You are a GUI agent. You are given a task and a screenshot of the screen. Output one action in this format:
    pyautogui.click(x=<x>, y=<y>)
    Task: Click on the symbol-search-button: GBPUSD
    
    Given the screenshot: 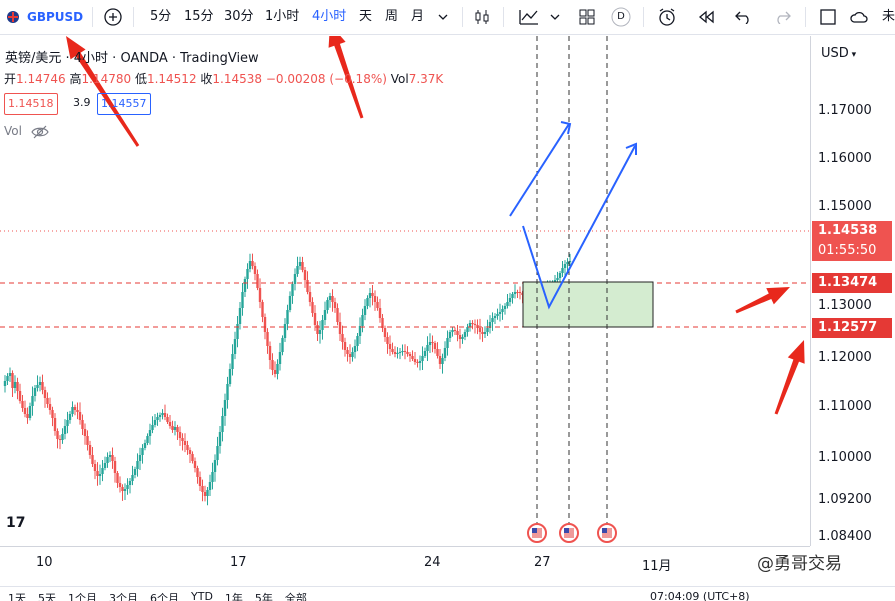 What is the action you would take?
    pyautogui.click(x=55, y=17)
    